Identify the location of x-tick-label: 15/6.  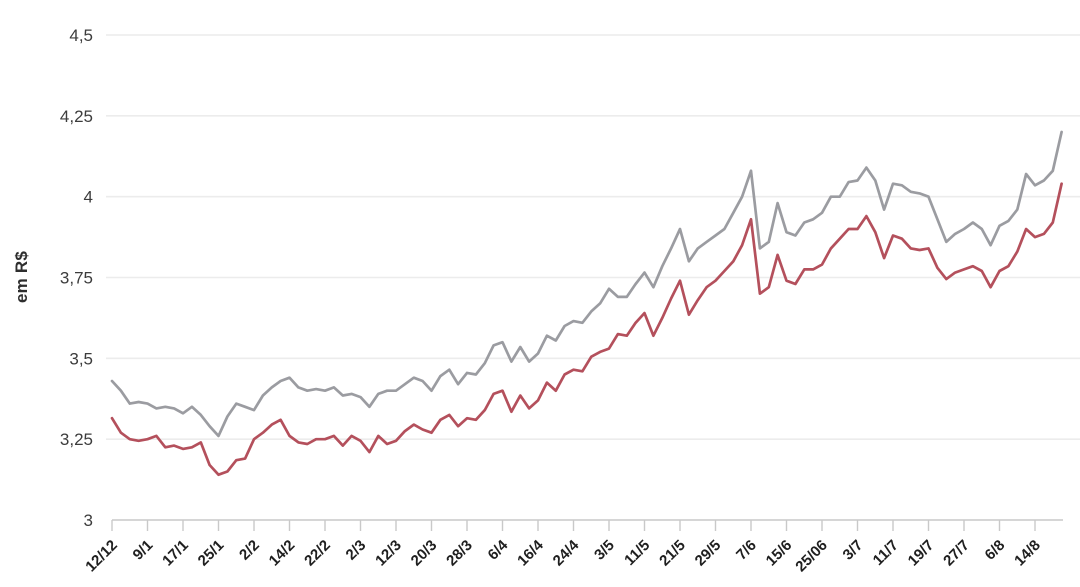
(779, 553).